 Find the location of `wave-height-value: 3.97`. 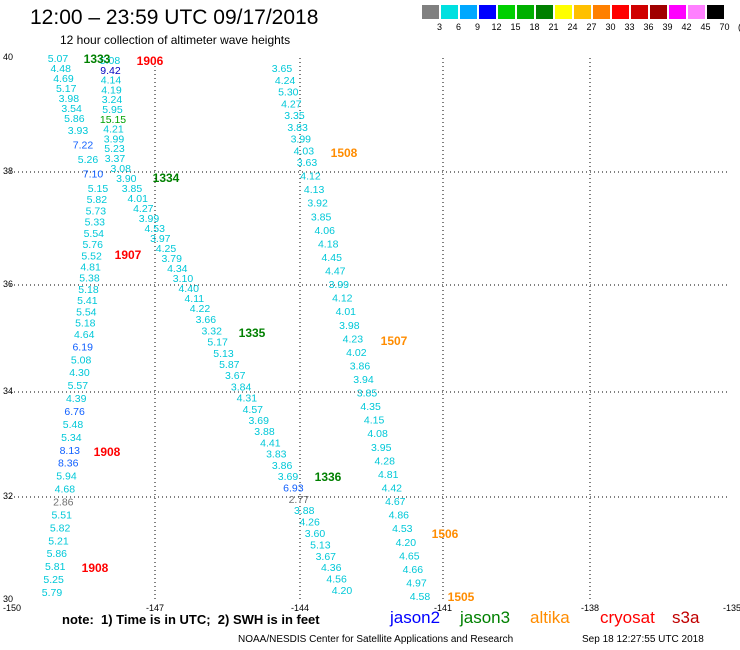

wave-height-value: 3.97 is located at coordinates (160, 239).